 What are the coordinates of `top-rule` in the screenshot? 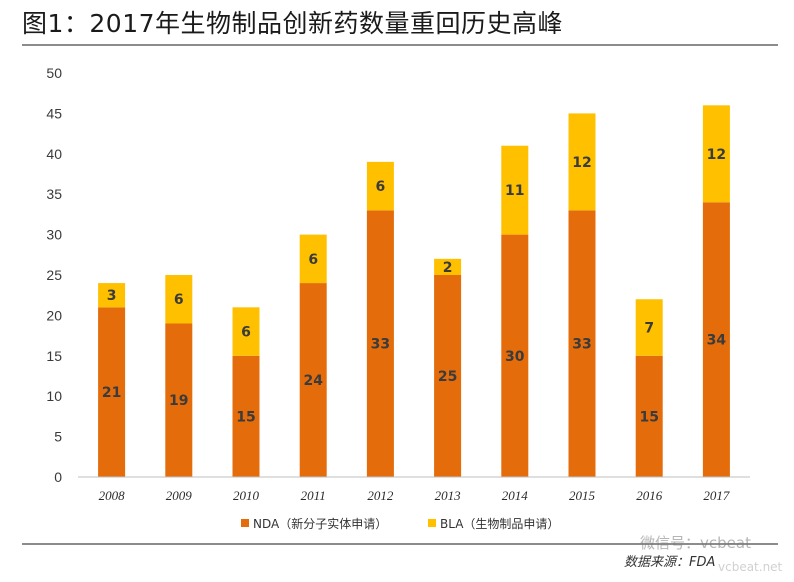 It's located at (400, 45).